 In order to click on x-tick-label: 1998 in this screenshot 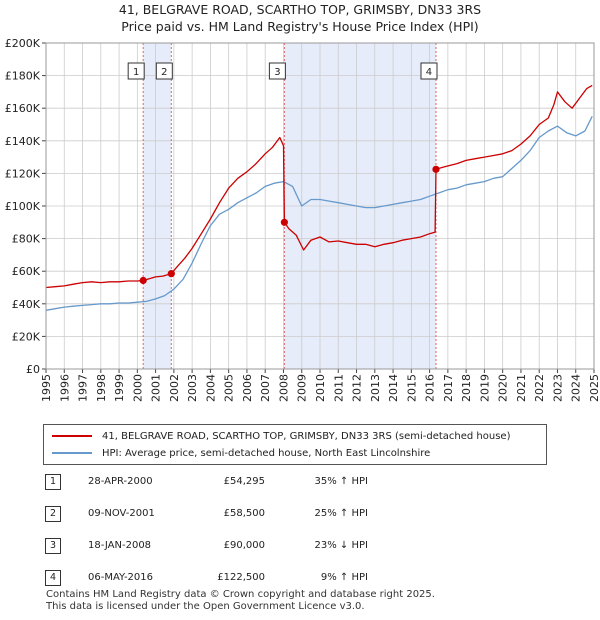, I will do `click(101, 388)`.